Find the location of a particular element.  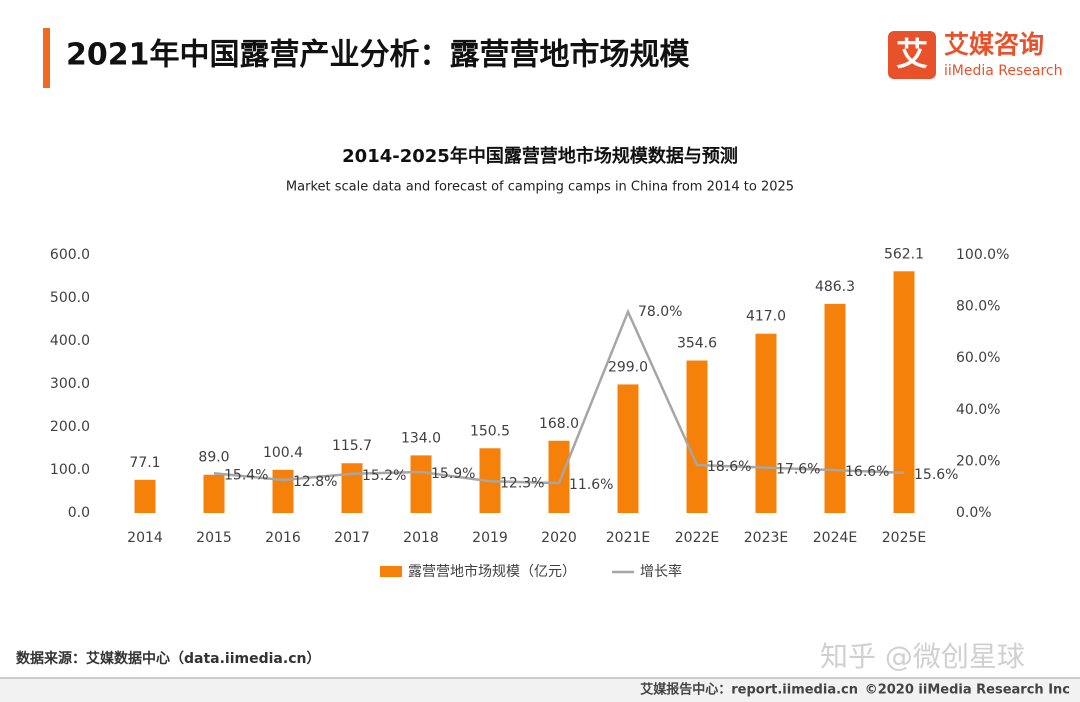

x-tick-label: 2017 is located at coordinates (352, 538).